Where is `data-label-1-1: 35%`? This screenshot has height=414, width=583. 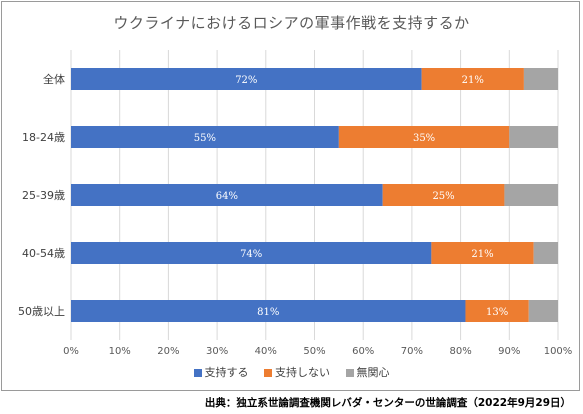
data-label-1-1: 35% is located at coordinates (424, 138).